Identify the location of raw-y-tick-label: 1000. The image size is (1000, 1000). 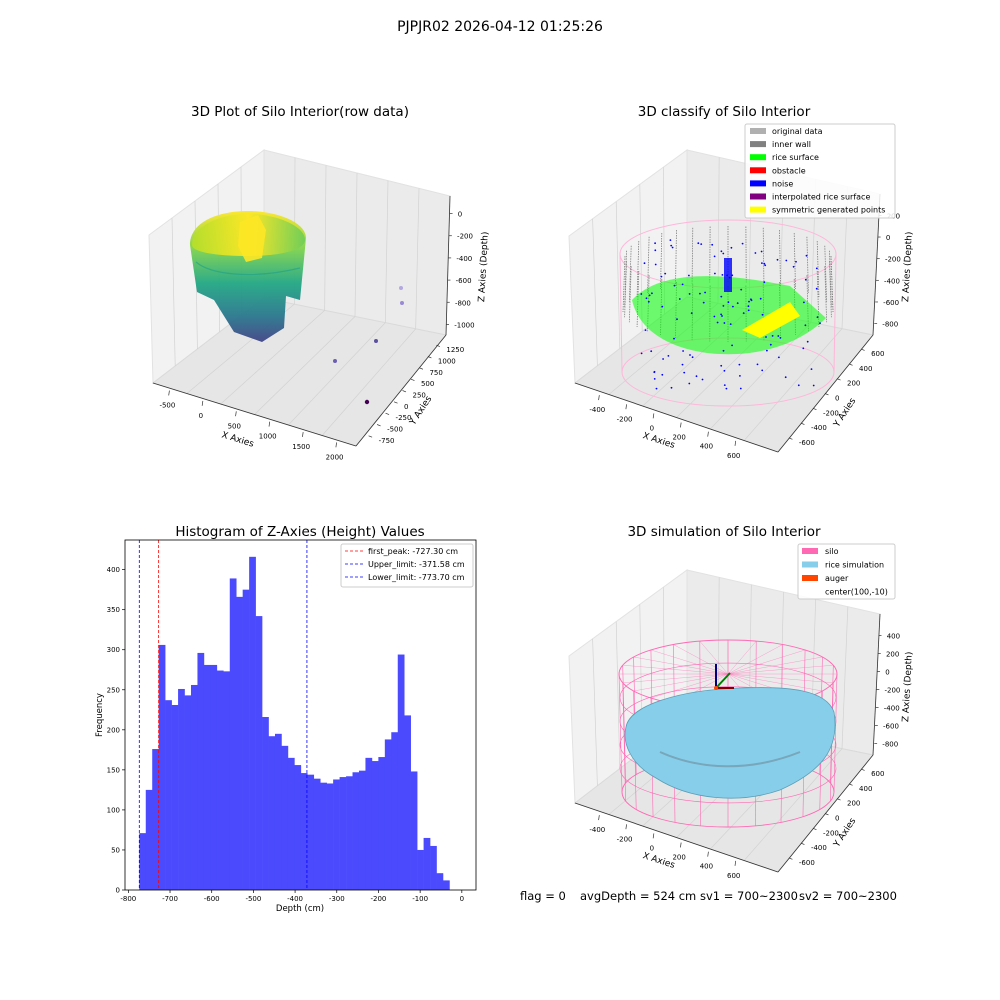
(447, 362).